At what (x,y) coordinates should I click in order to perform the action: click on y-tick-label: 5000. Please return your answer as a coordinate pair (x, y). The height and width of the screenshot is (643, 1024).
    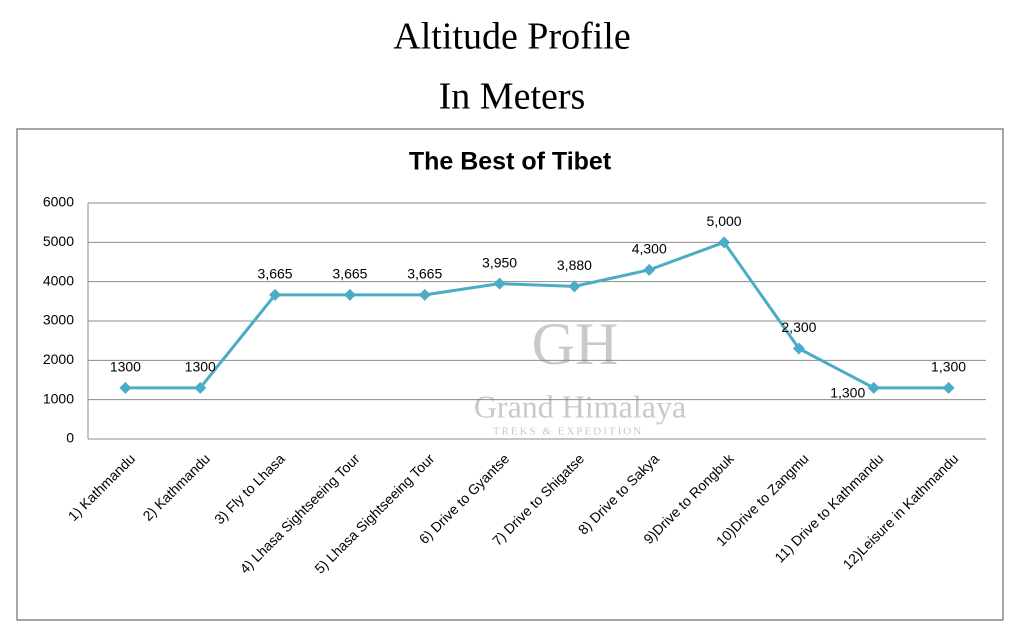
    Looking at the image, I should click on (58, 241).